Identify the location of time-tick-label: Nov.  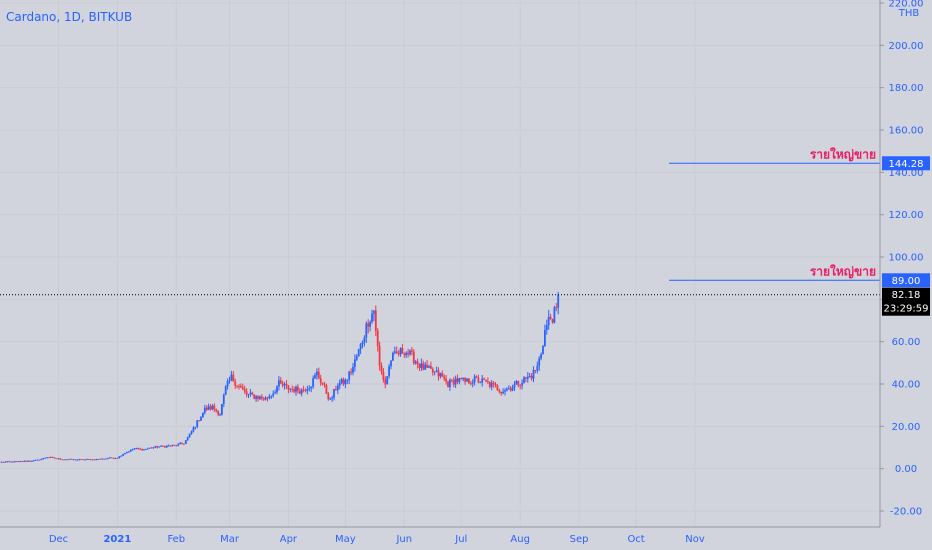
(695, 539).